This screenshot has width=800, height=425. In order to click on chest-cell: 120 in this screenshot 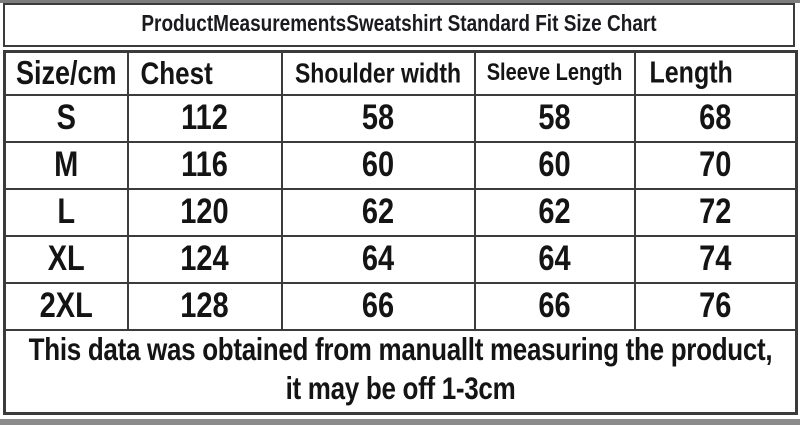, I will do `click(204, 212)`.